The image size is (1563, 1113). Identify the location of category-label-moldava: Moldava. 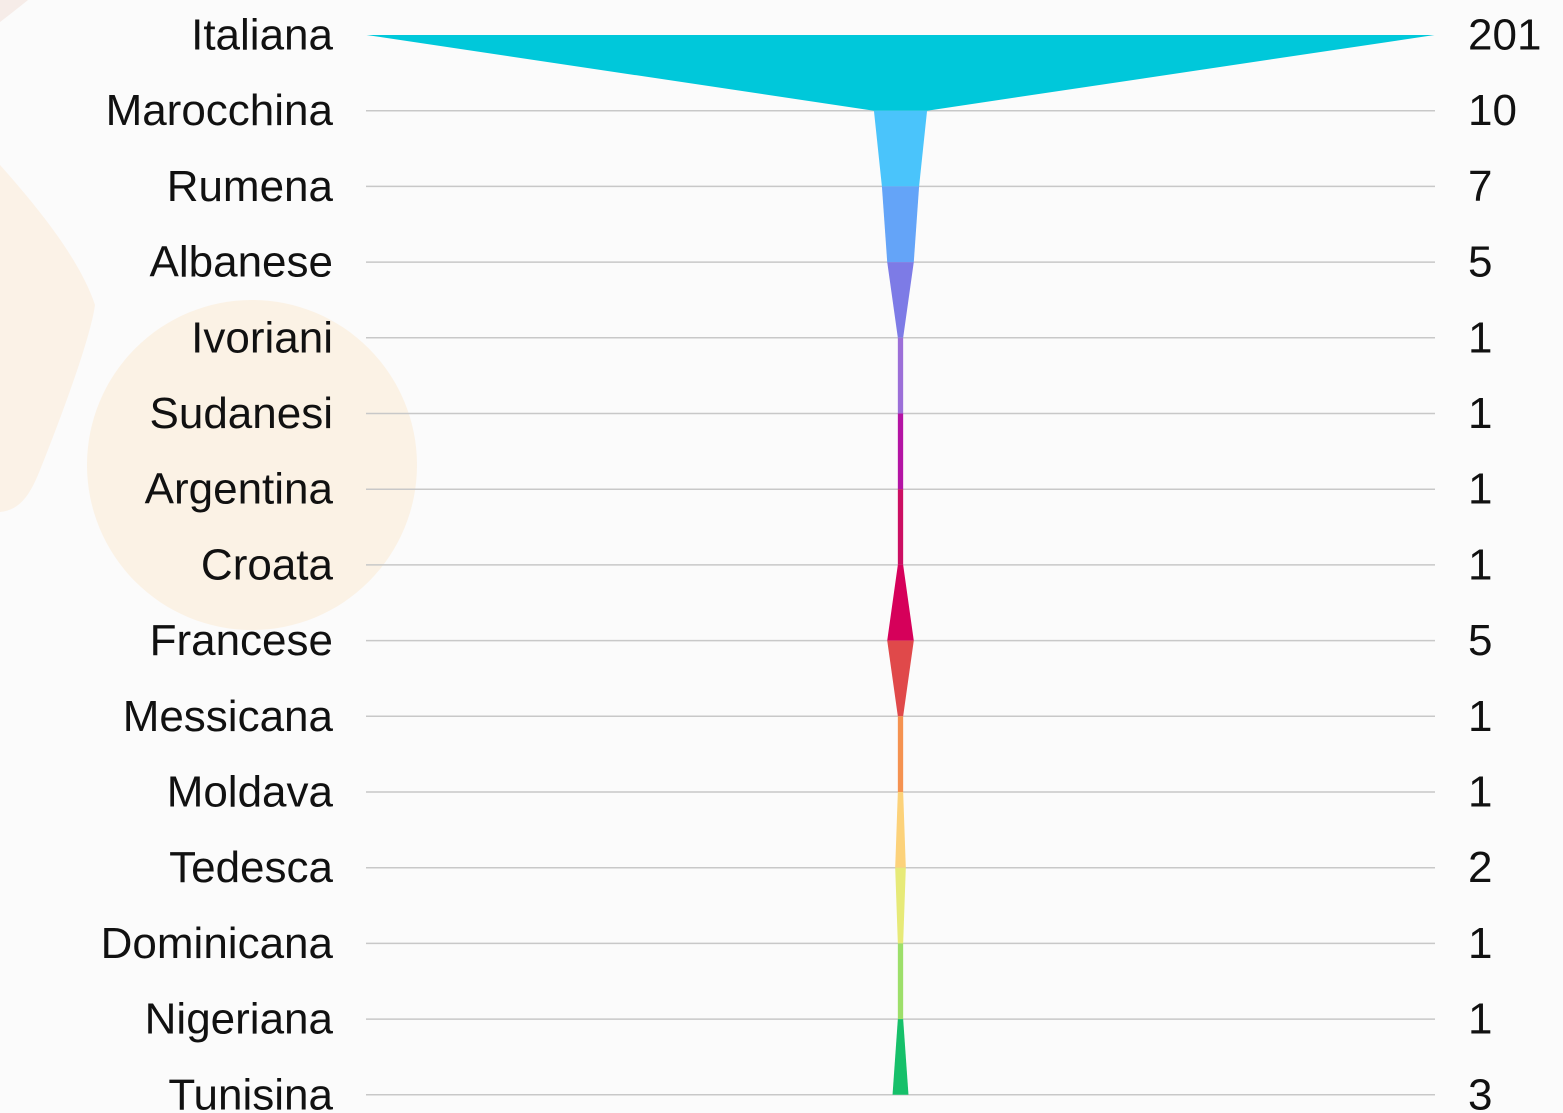
(250, 792).